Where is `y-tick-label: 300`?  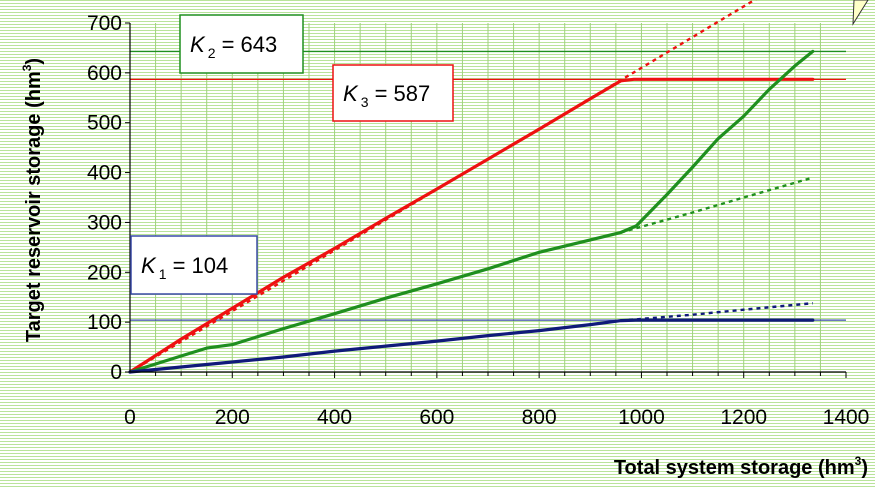
y-tick-label: 300 is located at coordinates (104, 222).